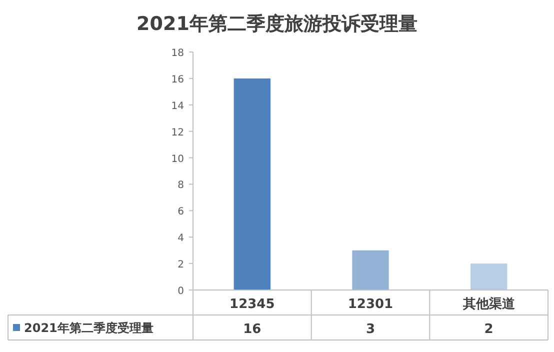 This screenshot has width=554, height=352. Describe the element at coordinates (177, 80) in the screenshot. I see `y-tick-label: 16` at that location.